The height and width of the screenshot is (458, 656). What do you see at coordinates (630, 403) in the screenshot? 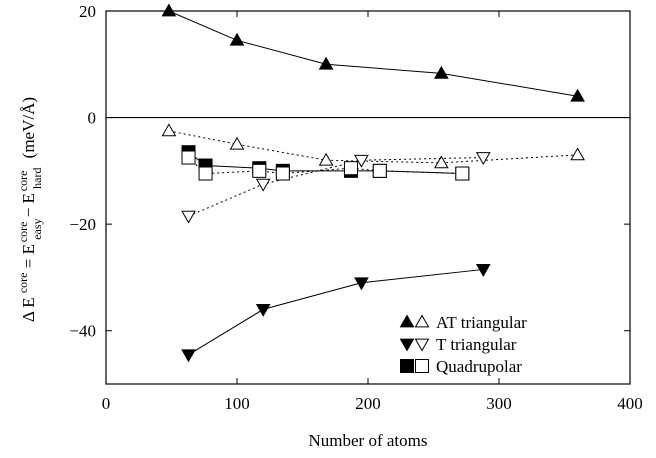
I see `x-tick-label: 400` at bounding box center [630, 403].